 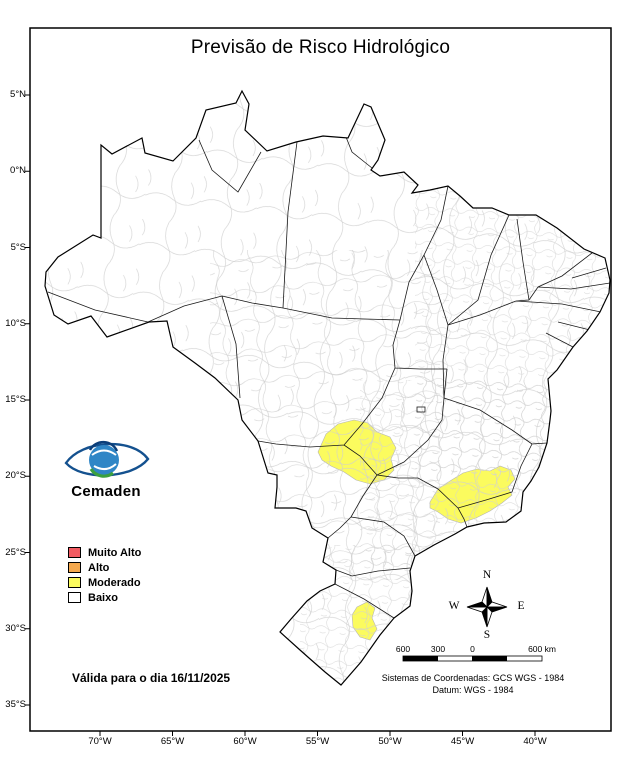 I want to click on legend-item: Moderado, so click(x=104, y=582).